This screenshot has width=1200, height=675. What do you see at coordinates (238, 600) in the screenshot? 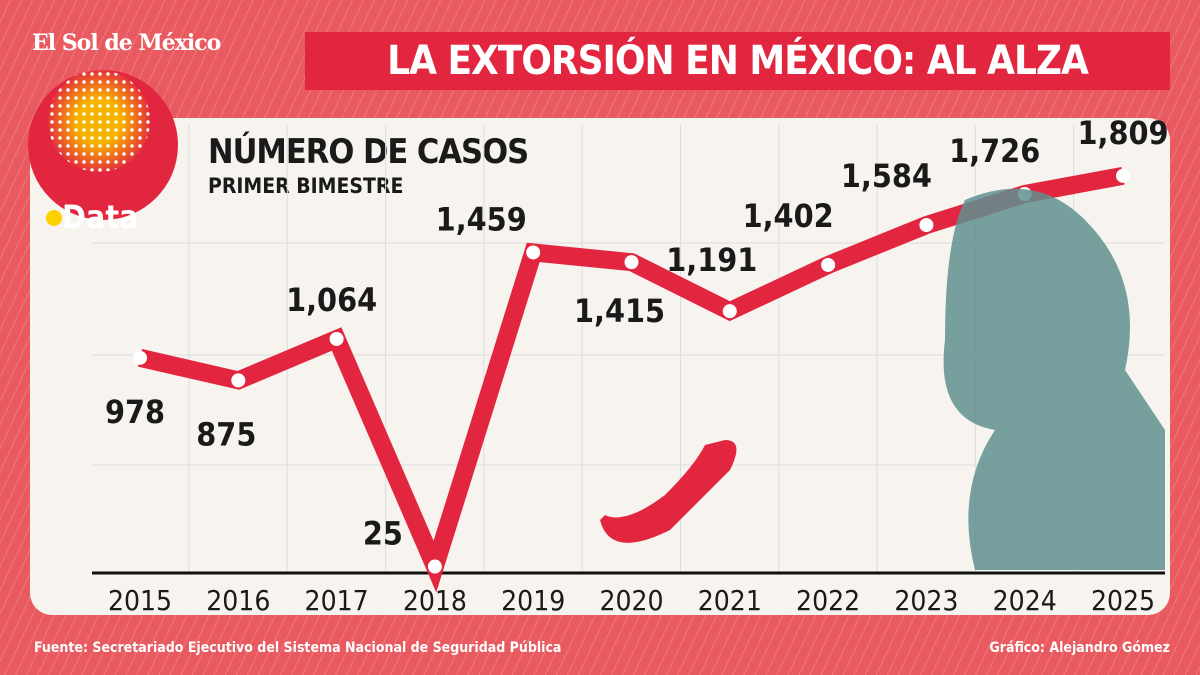
I see `x-tick-label: 2016` at bounding box center [238, 600].